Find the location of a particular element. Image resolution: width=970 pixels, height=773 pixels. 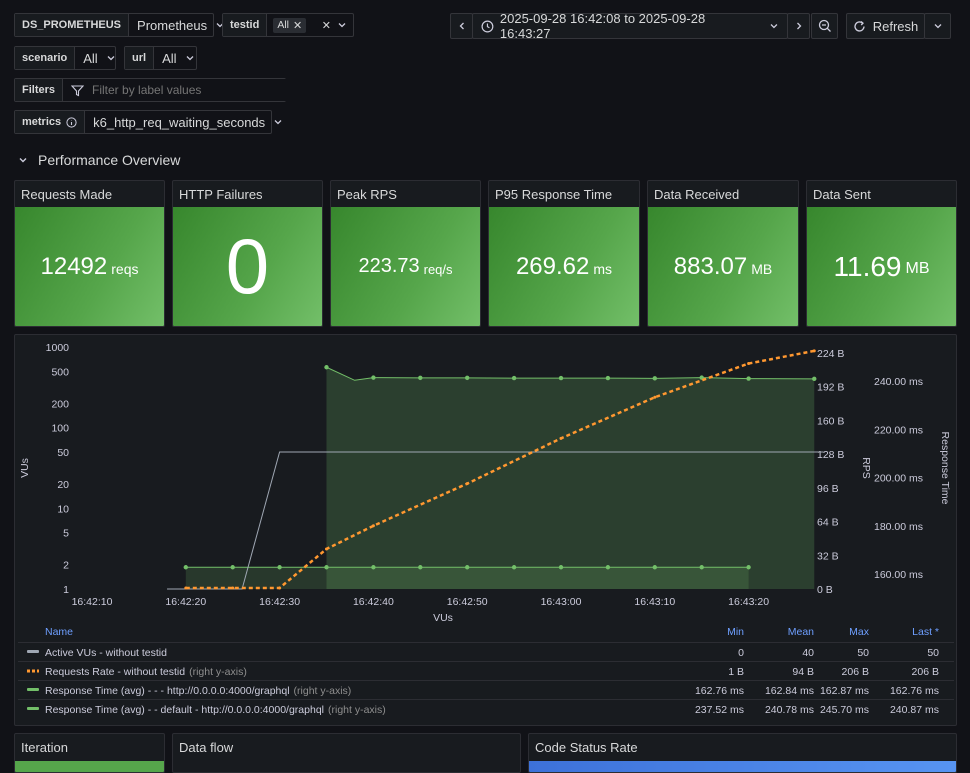

legend-max: 50 is located at coordinates (863, 653).